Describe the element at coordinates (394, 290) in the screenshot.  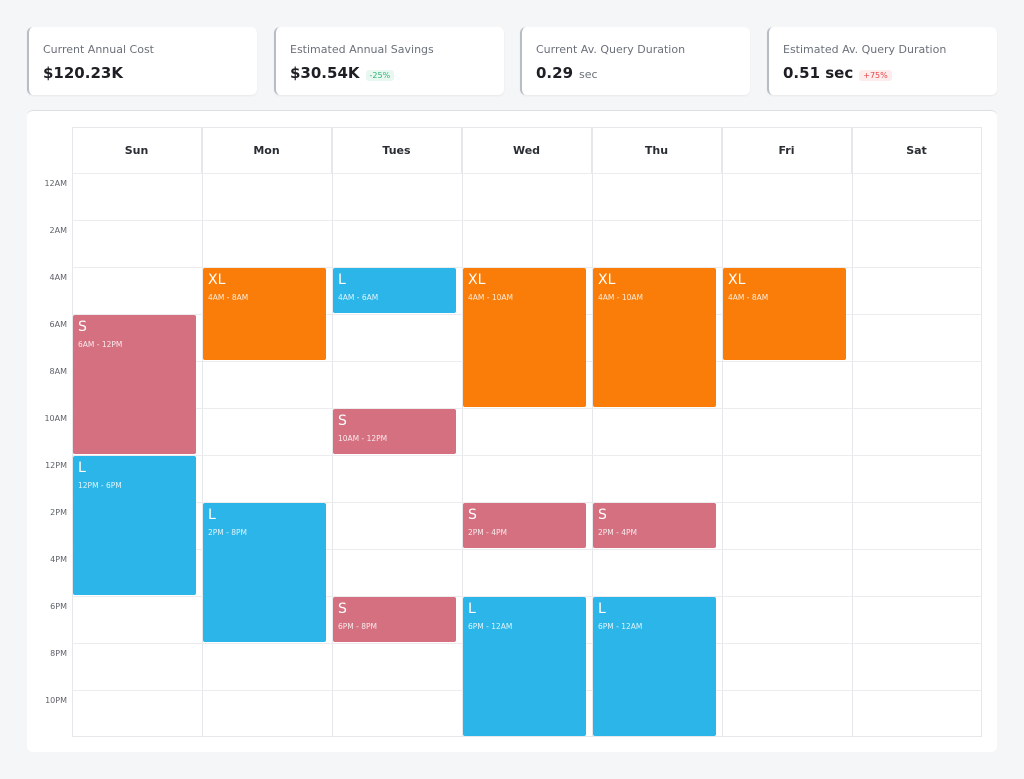
I see `schedule-event: L 4AM - 6AM` at that location.